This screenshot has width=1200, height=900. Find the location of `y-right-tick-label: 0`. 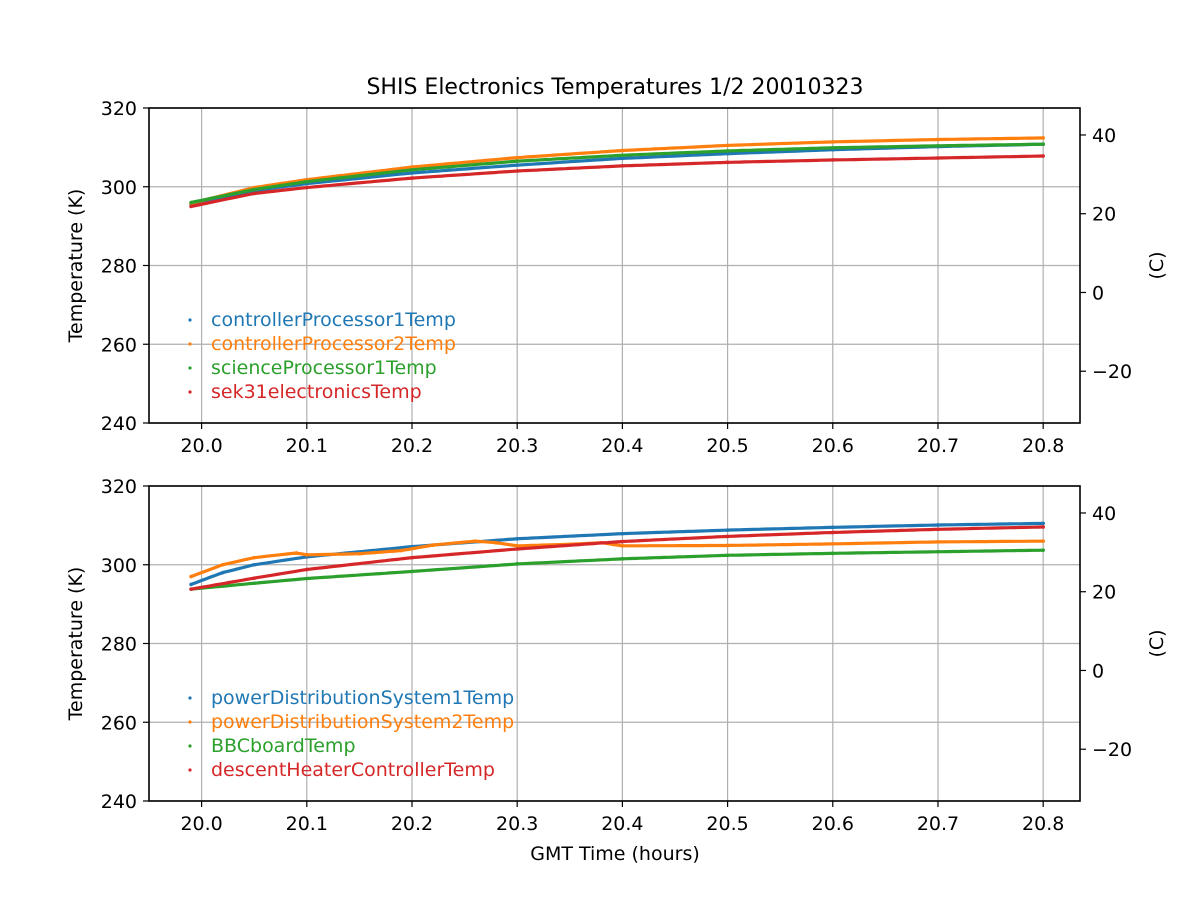

y-right-tick-label: 0 is located at coordinates (1098, 293).